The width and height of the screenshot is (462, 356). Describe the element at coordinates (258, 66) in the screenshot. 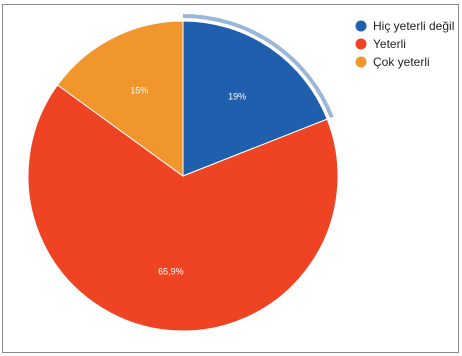

I see `slice-highlight-hic-yeterli-degil` at that location.